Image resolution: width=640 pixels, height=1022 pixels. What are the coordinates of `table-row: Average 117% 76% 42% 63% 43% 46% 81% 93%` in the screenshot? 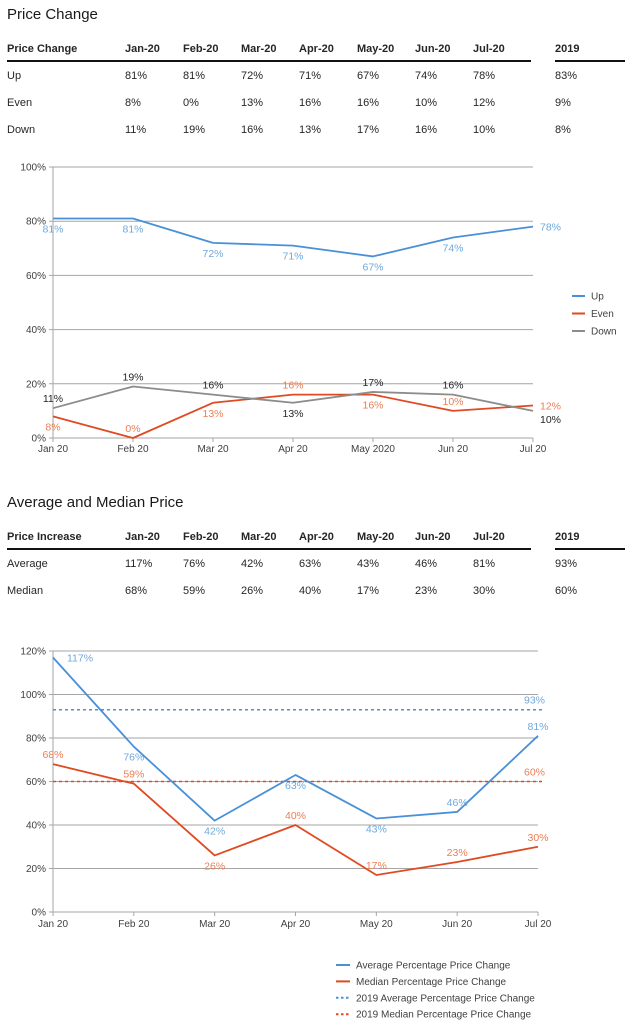 It's located at (316, 563).